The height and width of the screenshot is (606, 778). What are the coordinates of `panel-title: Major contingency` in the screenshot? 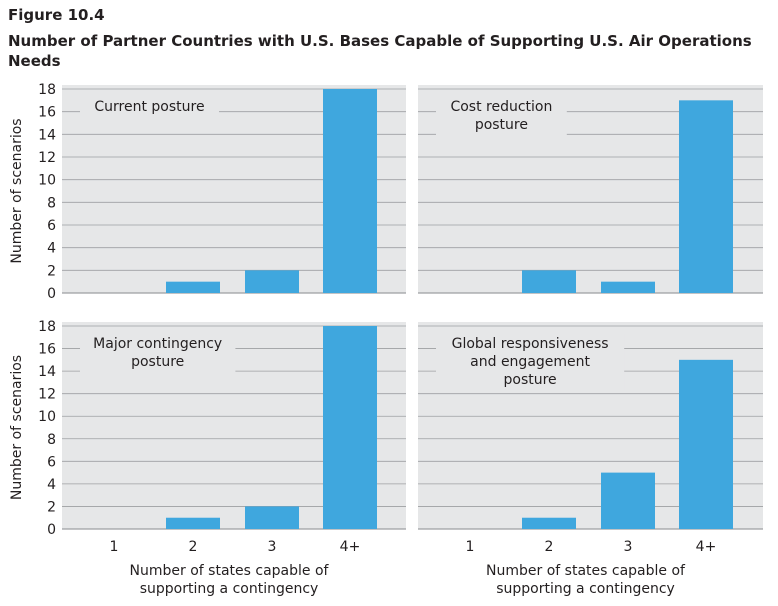 It's located at (157, 344).